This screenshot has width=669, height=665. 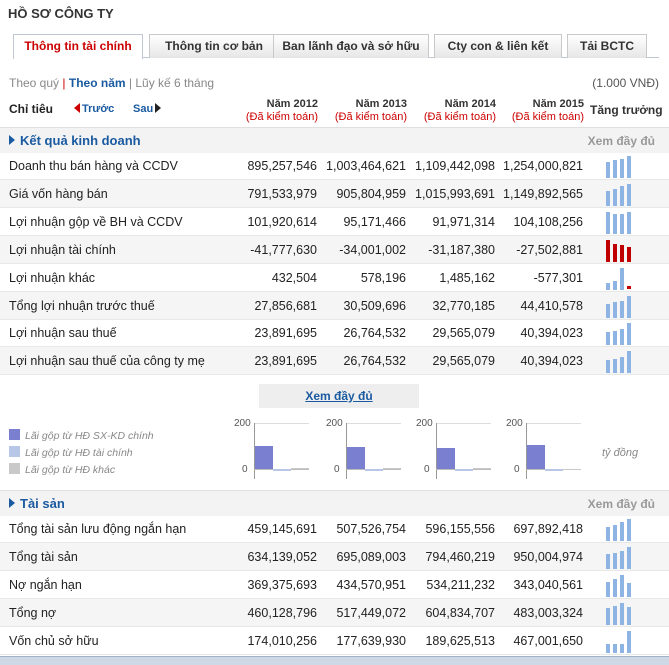 What do you see at coordinates (558, 277) in the screenshot?
I see `cell-value: -577,301` at bounding box center [558, 277].